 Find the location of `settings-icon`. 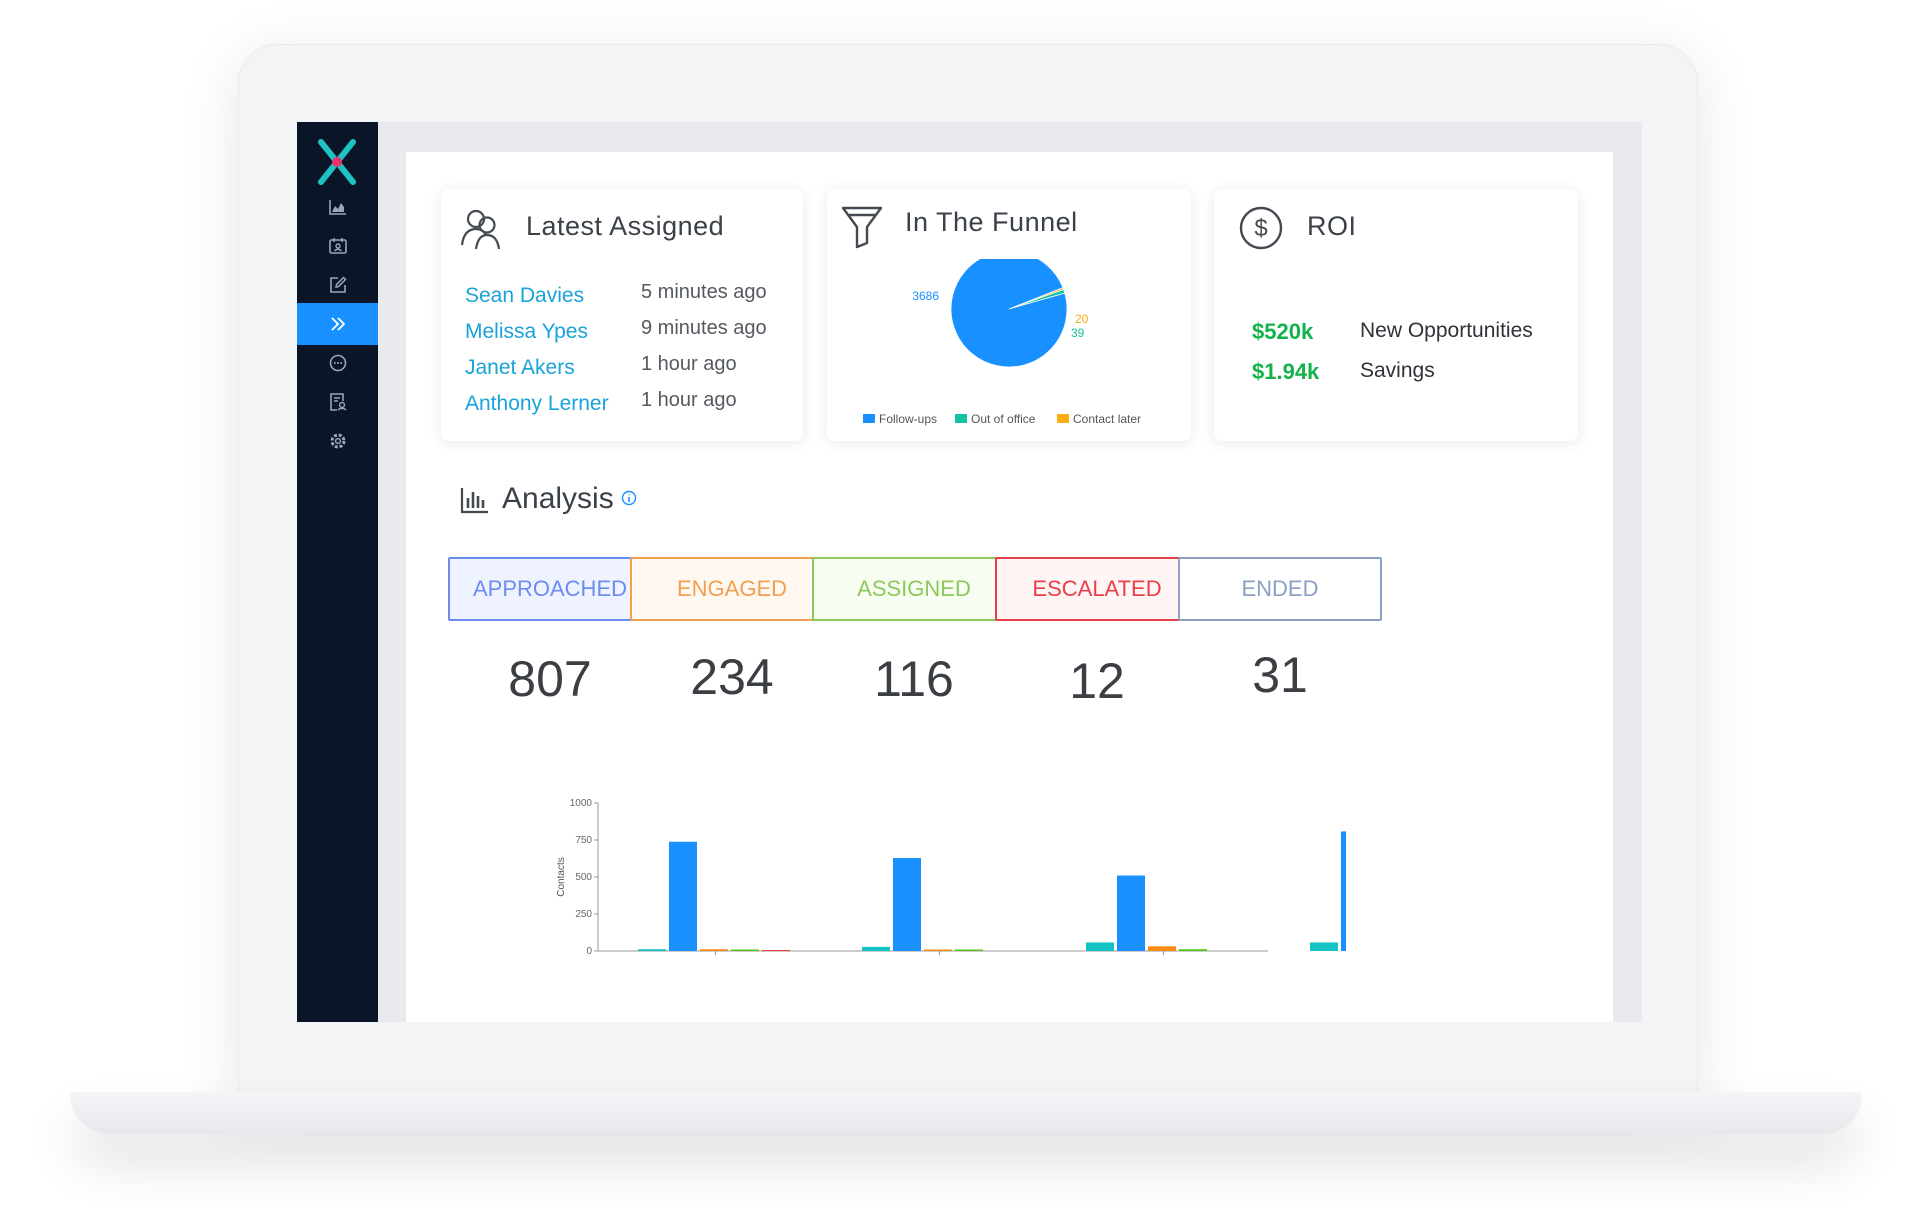

settings-icon is located at coordinates (337, 441).